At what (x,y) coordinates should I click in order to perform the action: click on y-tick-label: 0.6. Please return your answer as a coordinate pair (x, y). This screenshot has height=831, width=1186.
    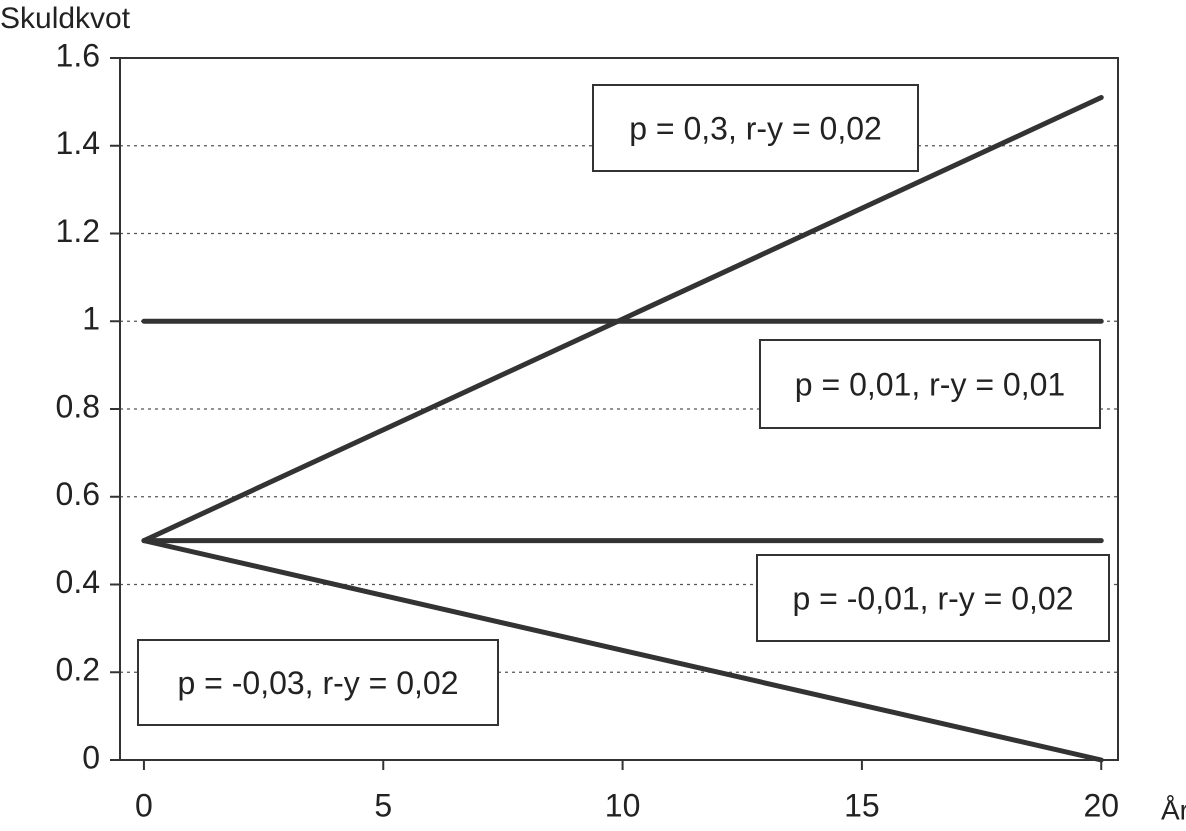
    Looking at the image, I should click on (78, 494).